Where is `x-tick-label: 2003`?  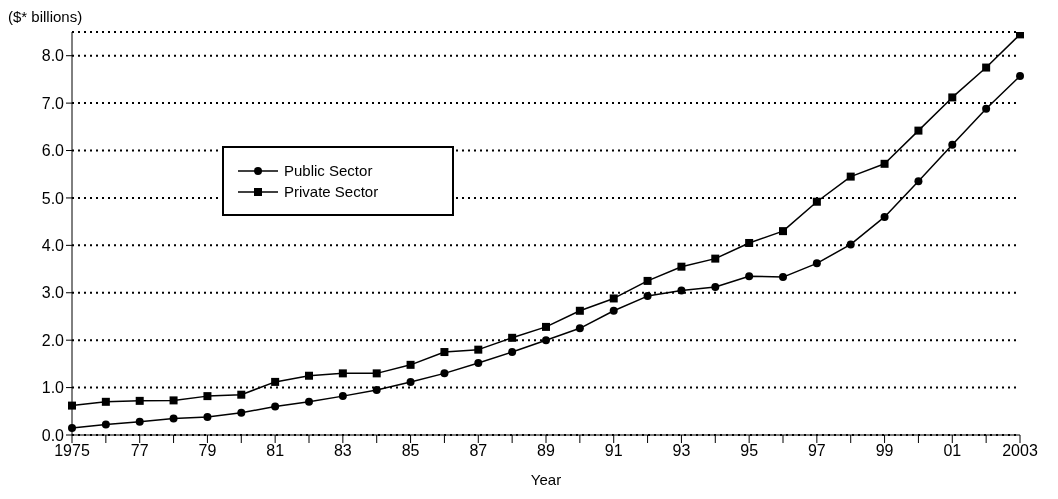
x-tick-label: 2003 is located at coordinates (1020, 451).